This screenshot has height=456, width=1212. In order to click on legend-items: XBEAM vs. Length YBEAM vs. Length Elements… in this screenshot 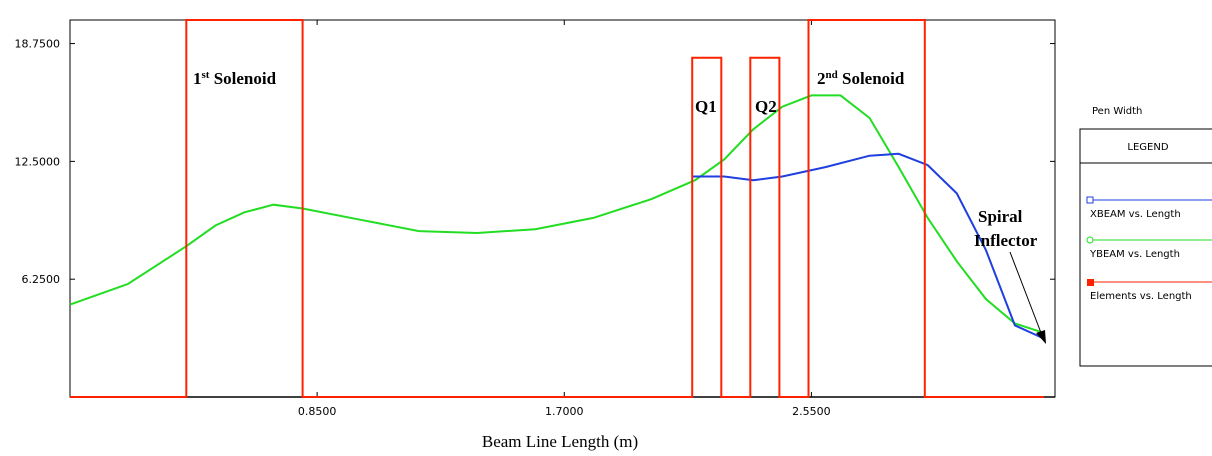, I will do `click(1149, 249)`.